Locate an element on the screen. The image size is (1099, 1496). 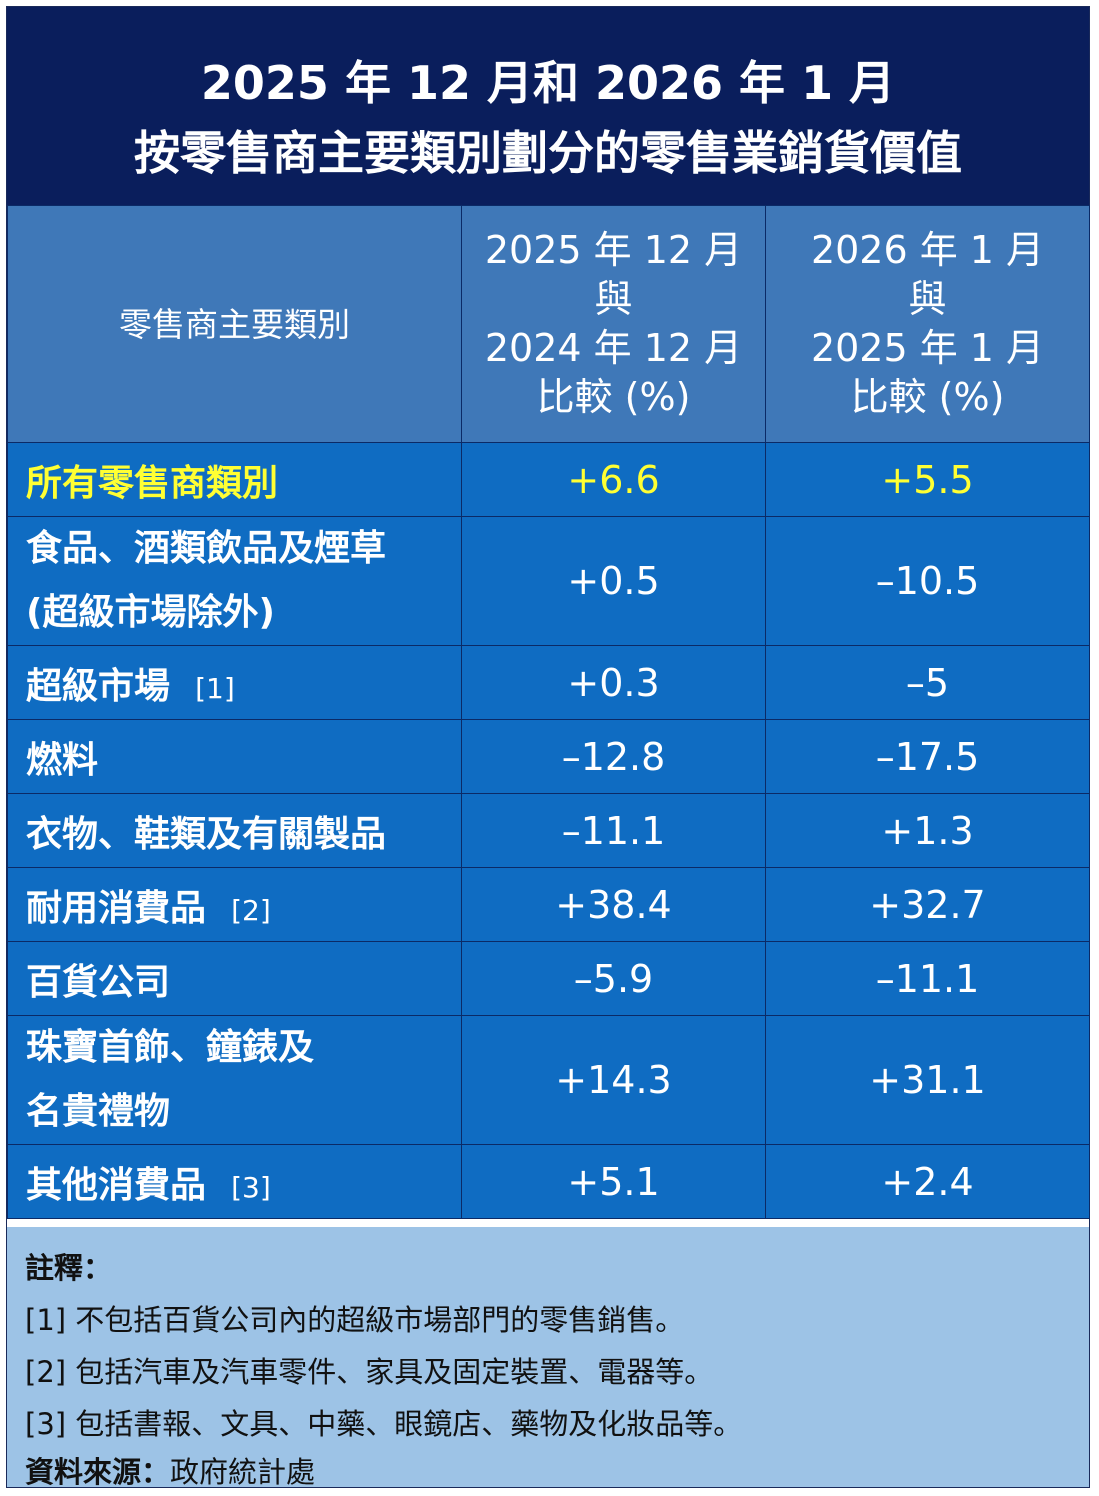
table-row: 其他消費品 [3] +5.1 +2.4 is located at coordinates (548, 1181).